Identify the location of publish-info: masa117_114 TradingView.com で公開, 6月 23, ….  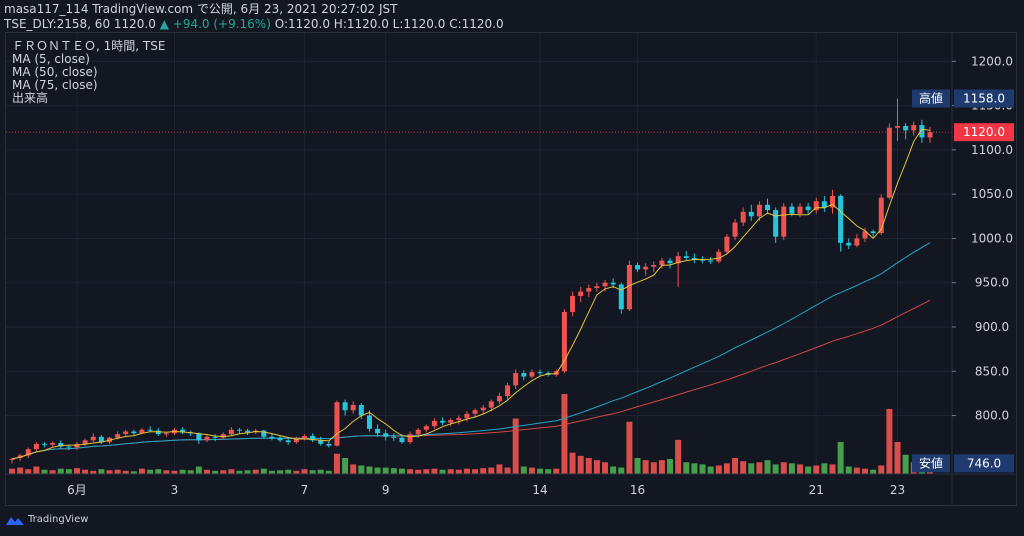
(201, 9).